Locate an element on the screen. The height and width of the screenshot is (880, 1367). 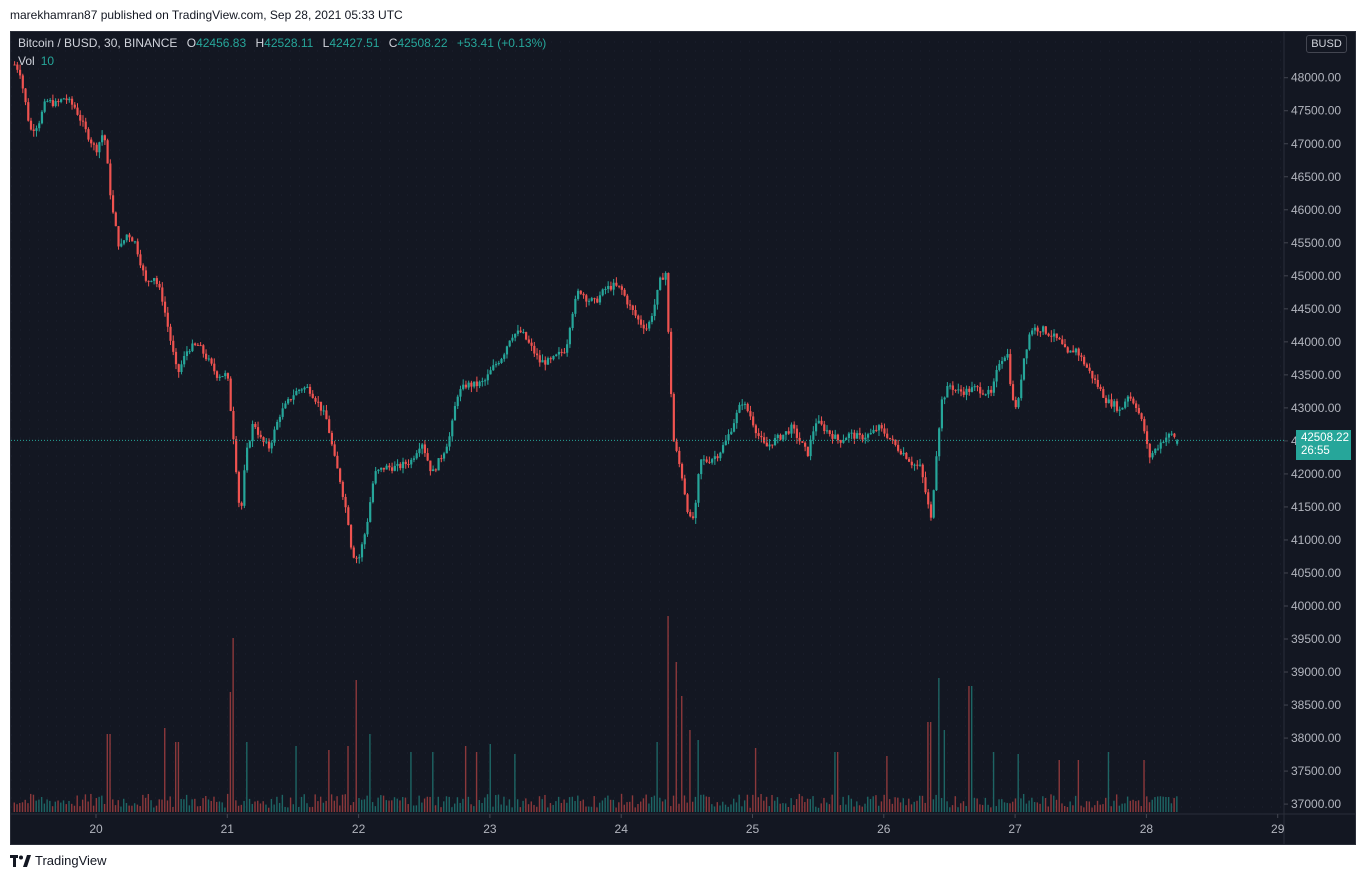
high-label: H is located at coordinates (260, 43).